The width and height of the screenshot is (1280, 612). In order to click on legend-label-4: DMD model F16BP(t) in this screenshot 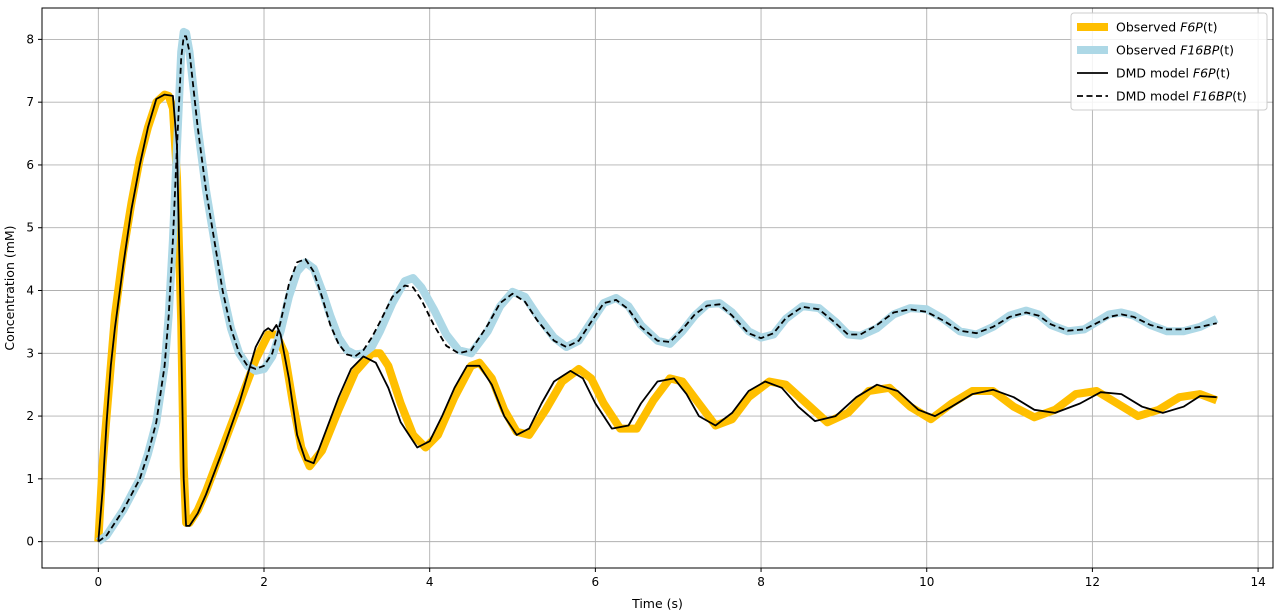, I will do `click(1181, 96)`.